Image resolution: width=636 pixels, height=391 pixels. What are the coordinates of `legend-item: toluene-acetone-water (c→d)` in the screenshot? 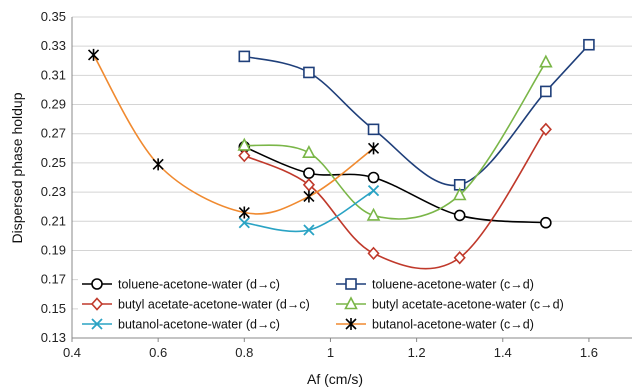 It's located at (435, 285).